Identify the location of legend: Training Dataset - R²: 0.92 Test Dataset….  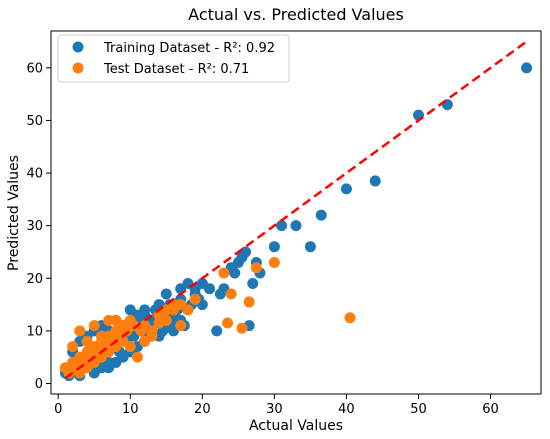
(173, 58).